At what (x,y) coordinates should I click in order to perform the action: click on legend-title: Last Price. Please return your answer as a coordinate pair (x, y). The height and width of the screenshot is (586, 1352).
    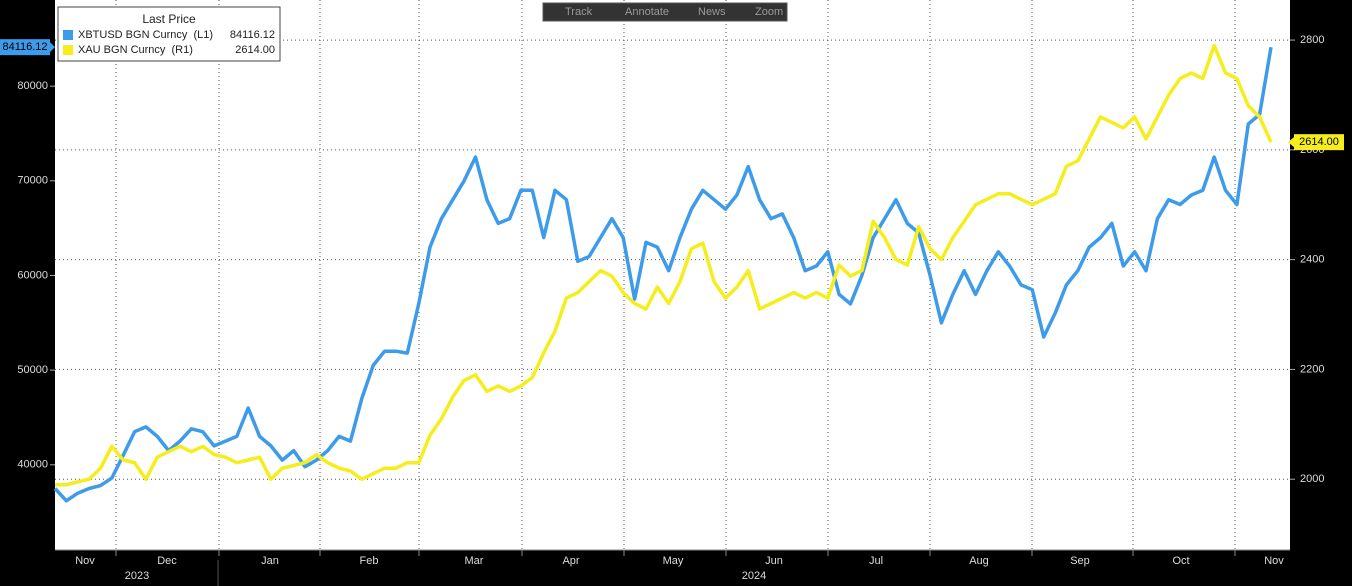
    Looking at the image, I should click on (169, 19).